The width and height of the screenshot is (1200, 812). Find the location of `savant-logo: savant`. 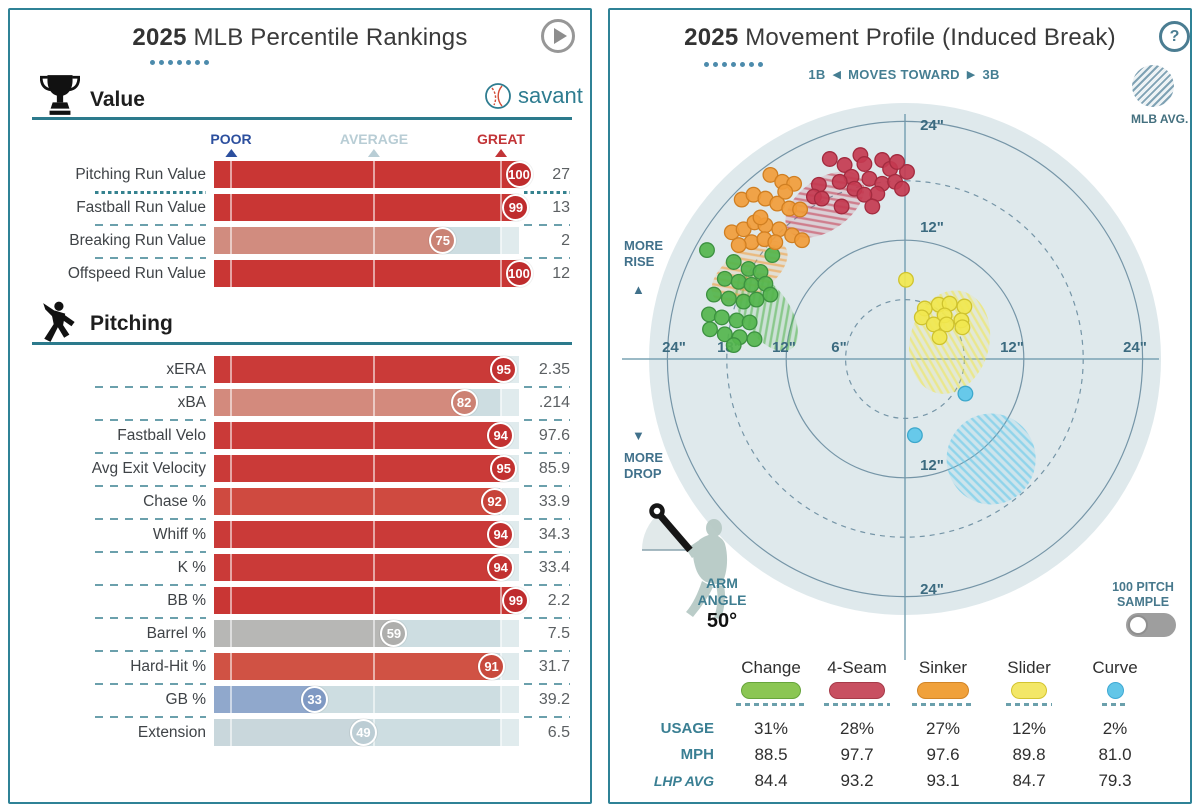

savant-logo: savant is located at coordinates (533, 96).